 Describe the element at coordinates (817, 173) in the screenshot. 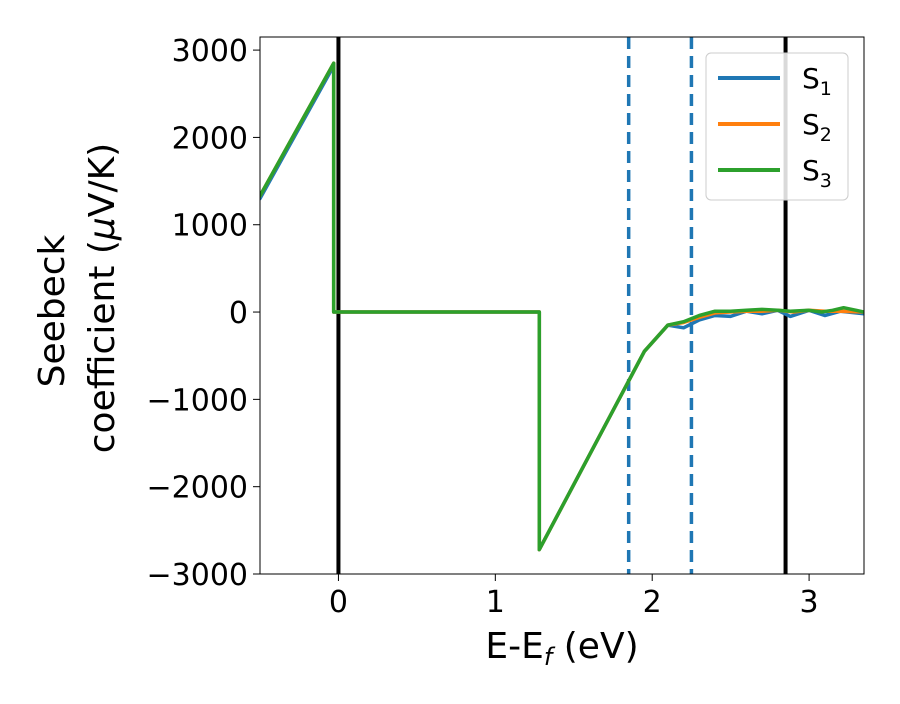

I see `legend-label-s3: S3` at that location.